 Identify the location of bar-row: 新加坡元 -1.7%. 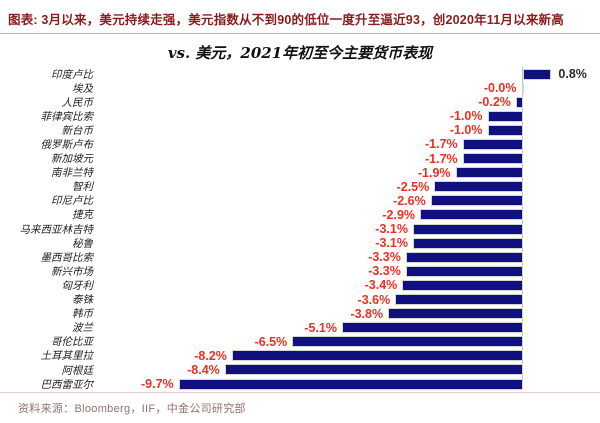
(300, 159).